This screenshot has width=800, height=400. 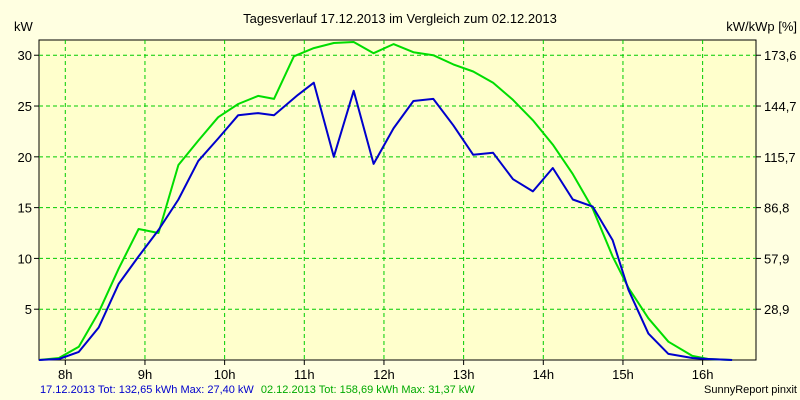 I want to click on y-axis-ticks-left: 5 10 15 20 25 30, so click(x=28, y=182).